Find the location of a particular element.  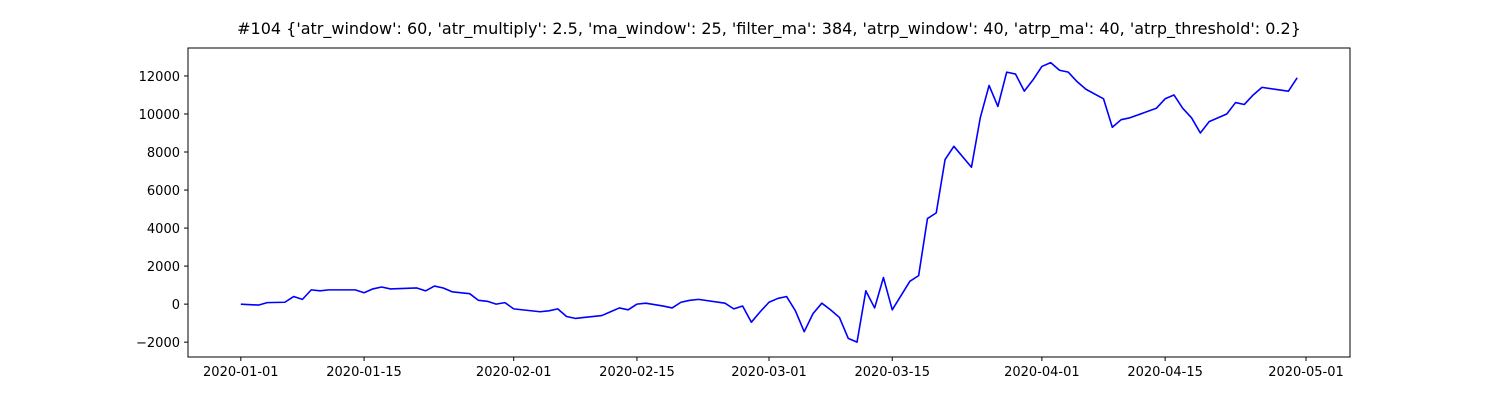

x-tick-label: 2020-02-15 is located at coordinates (637, 372).